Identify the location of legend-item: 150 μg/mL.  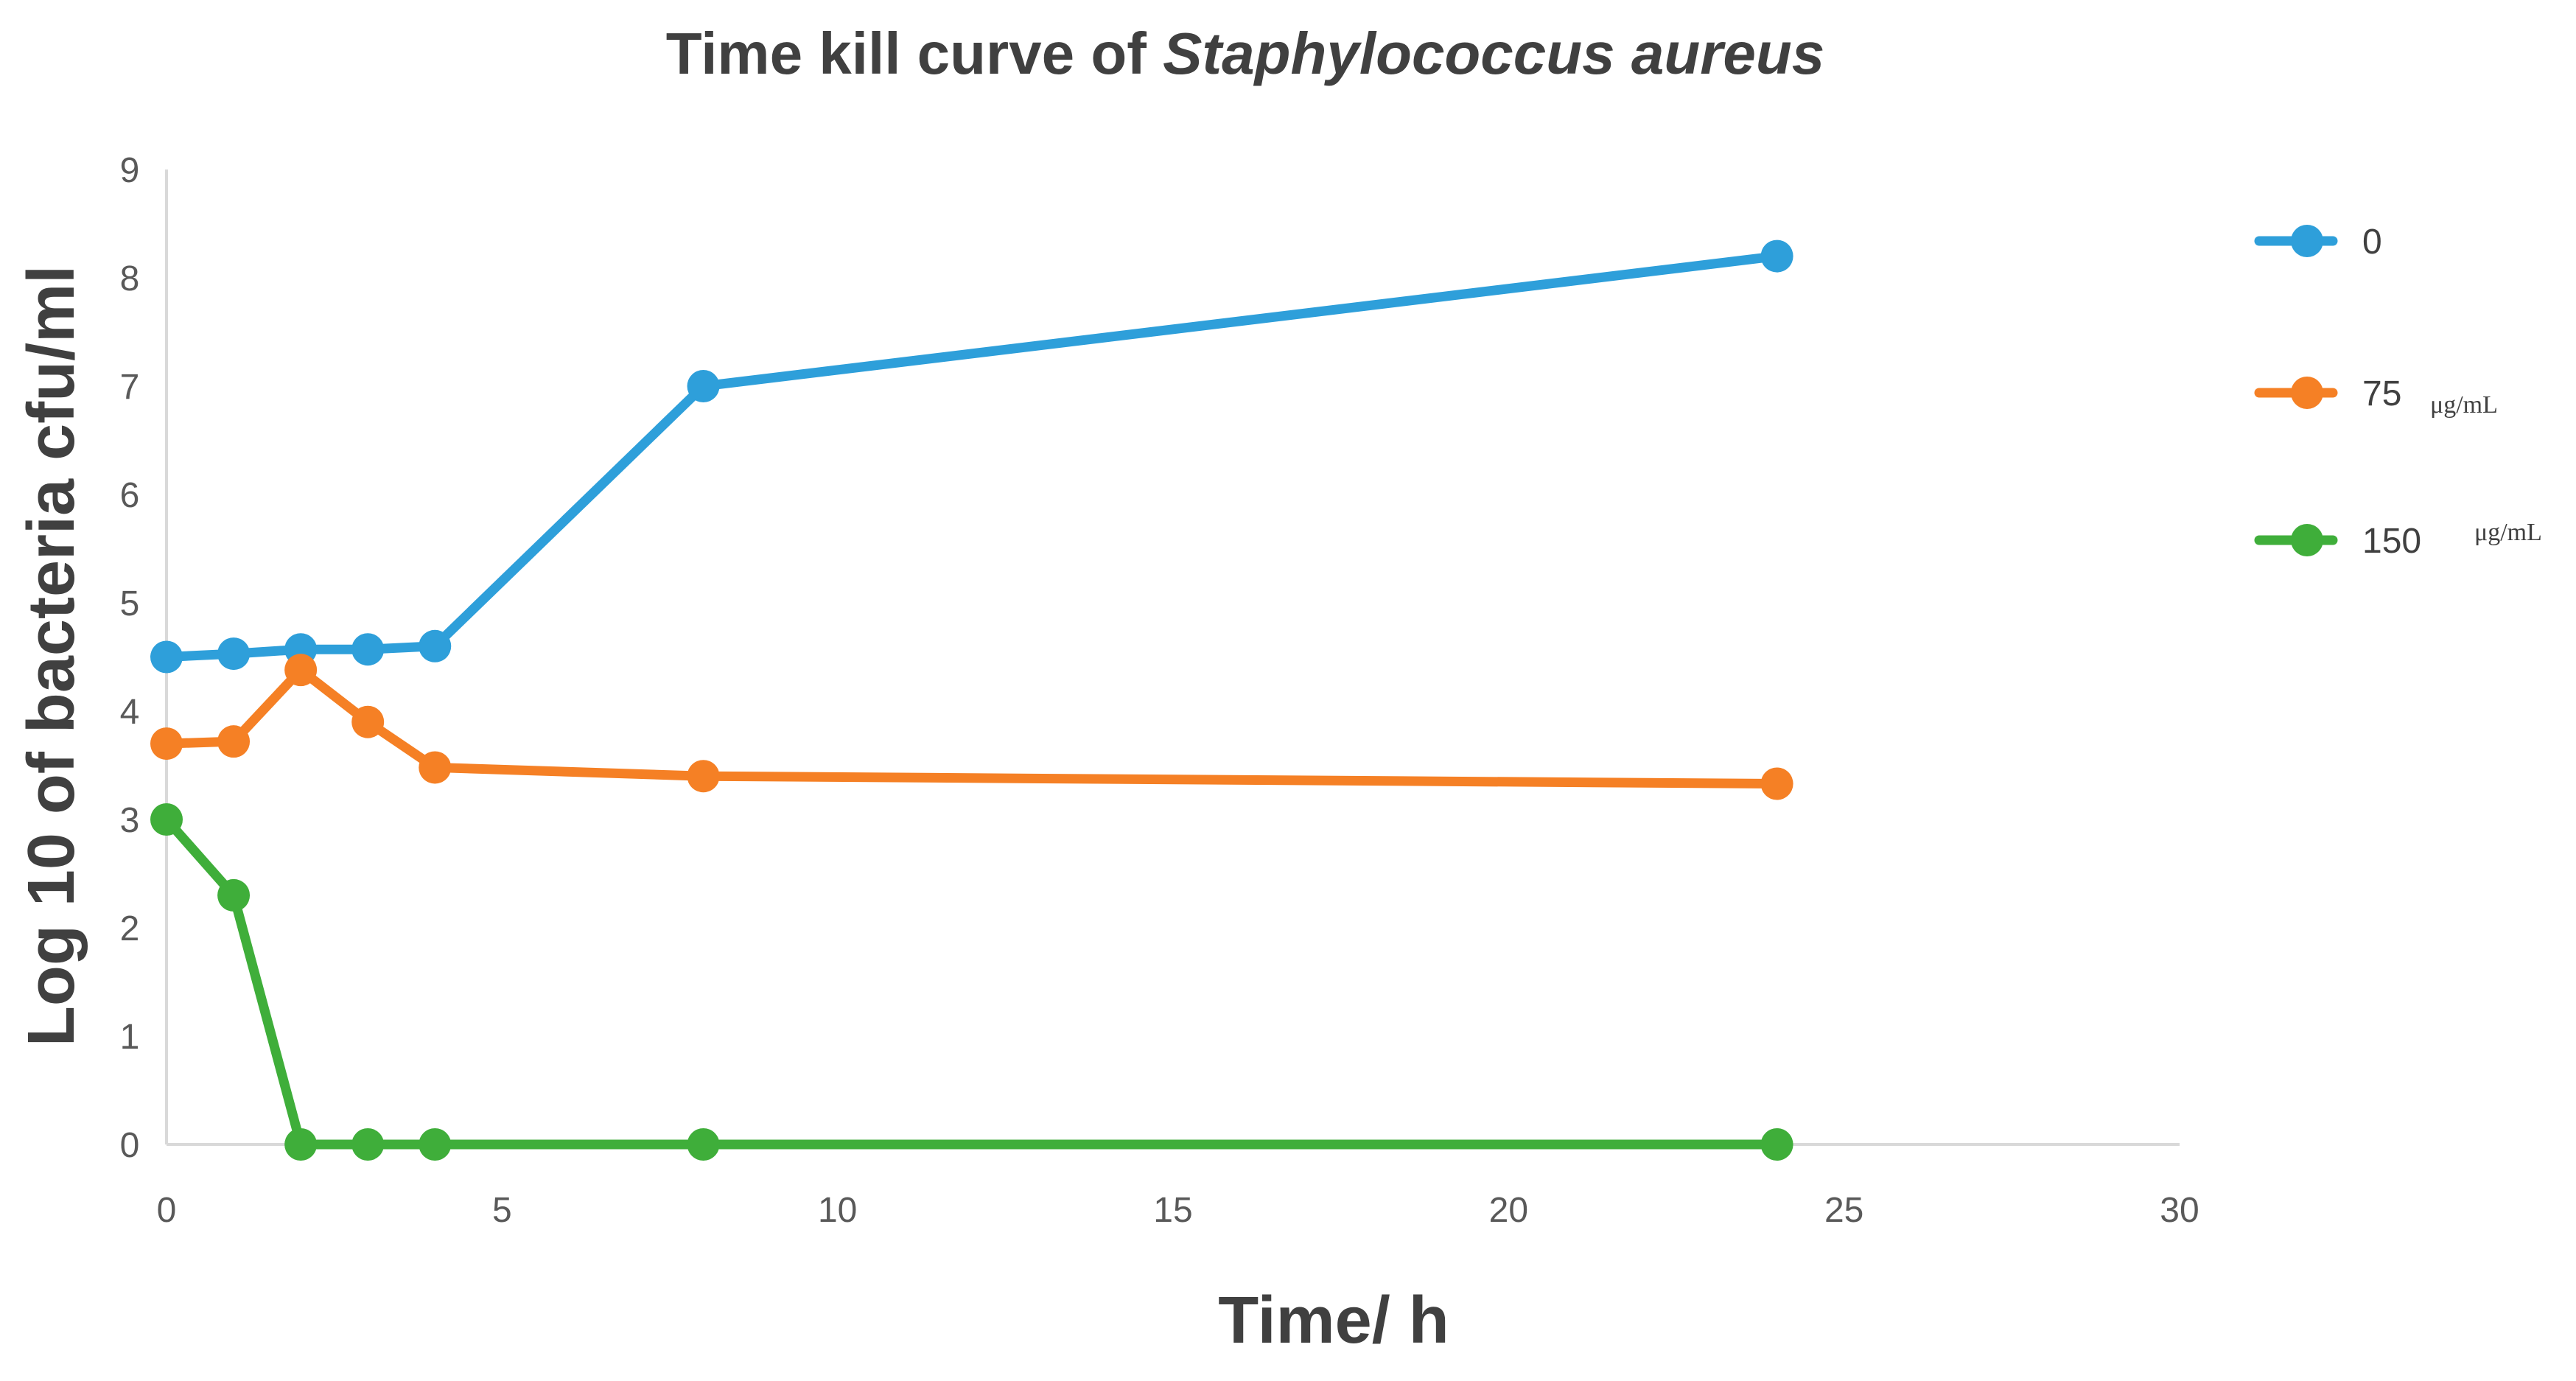
(2398, 540).